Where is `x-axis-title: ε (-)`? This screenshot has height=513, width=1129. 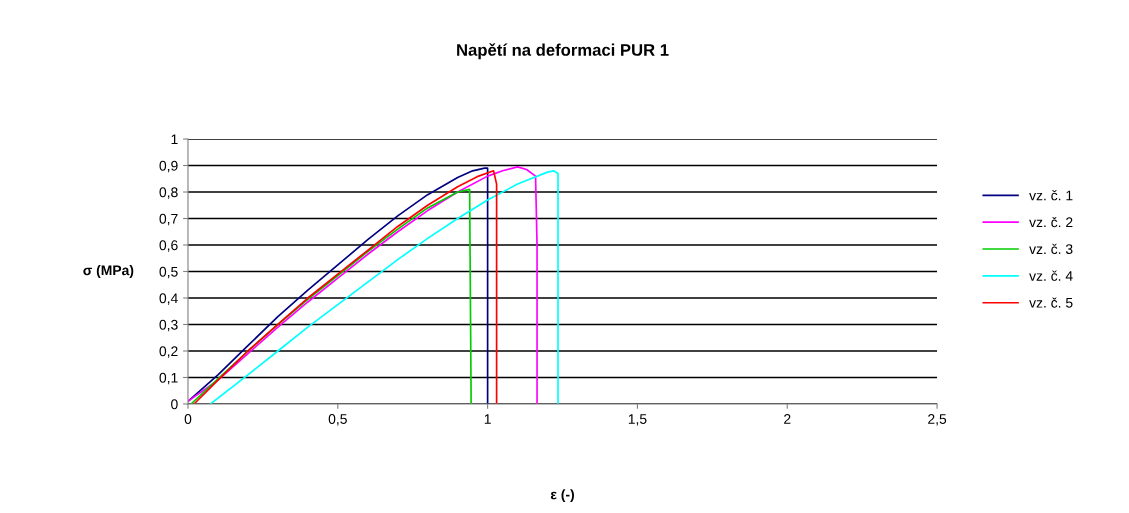
x-axis-title: ε (-) is located at coordinates (562, 496).